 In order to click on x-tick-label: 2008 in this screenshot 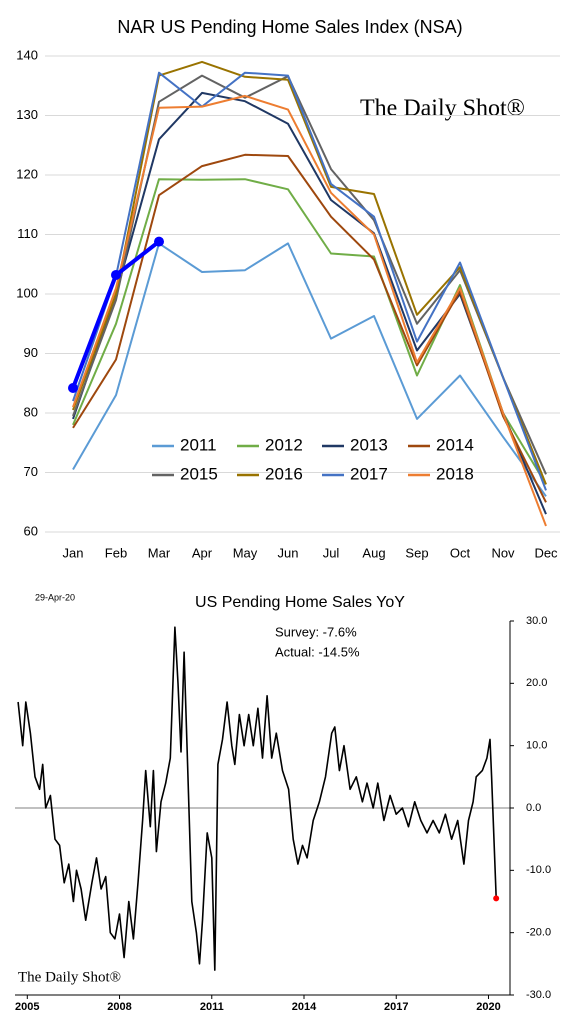, I will do `click(119, 1007)`.